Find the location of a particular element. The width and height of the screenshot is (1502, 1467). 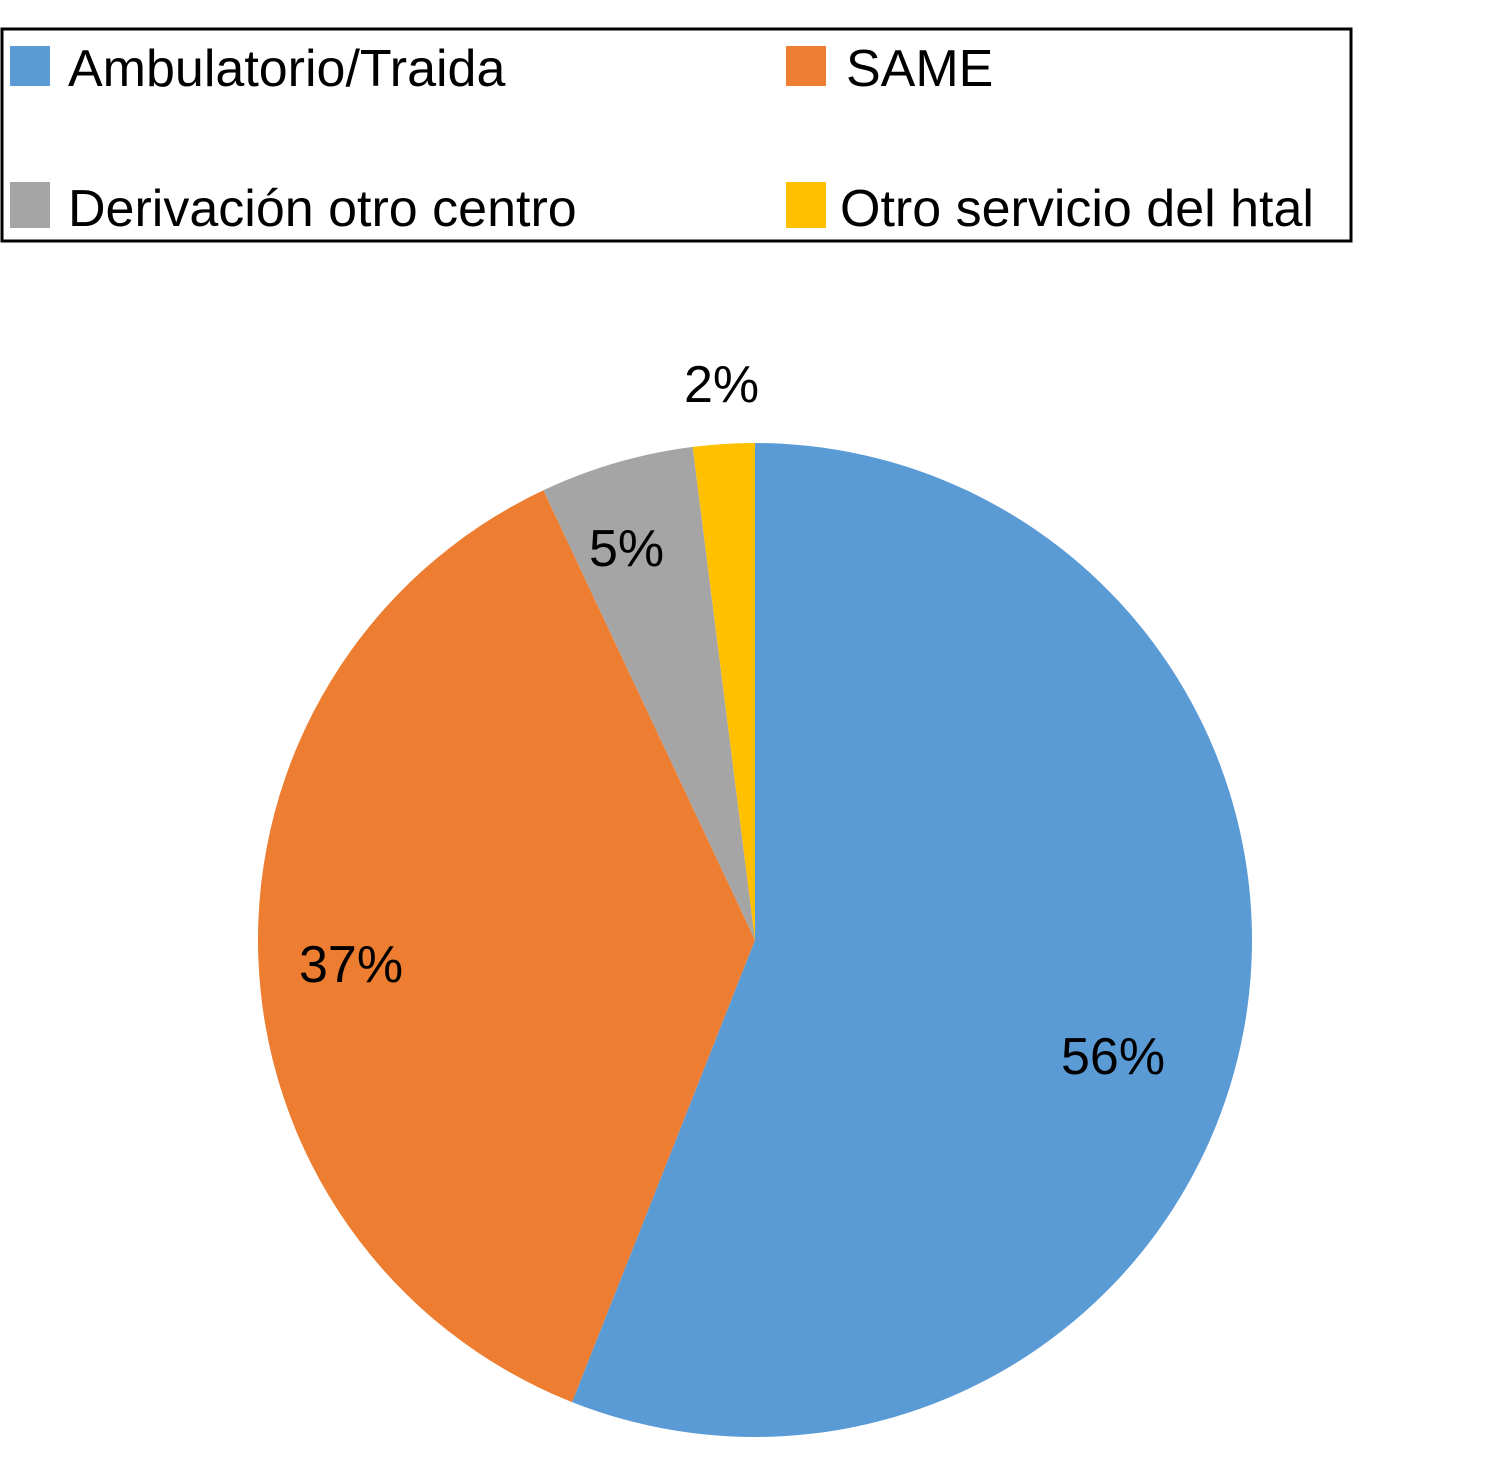

legend-entry-ambulatorio: Ambulatorio/Traida is located at coordinates (286, 69).